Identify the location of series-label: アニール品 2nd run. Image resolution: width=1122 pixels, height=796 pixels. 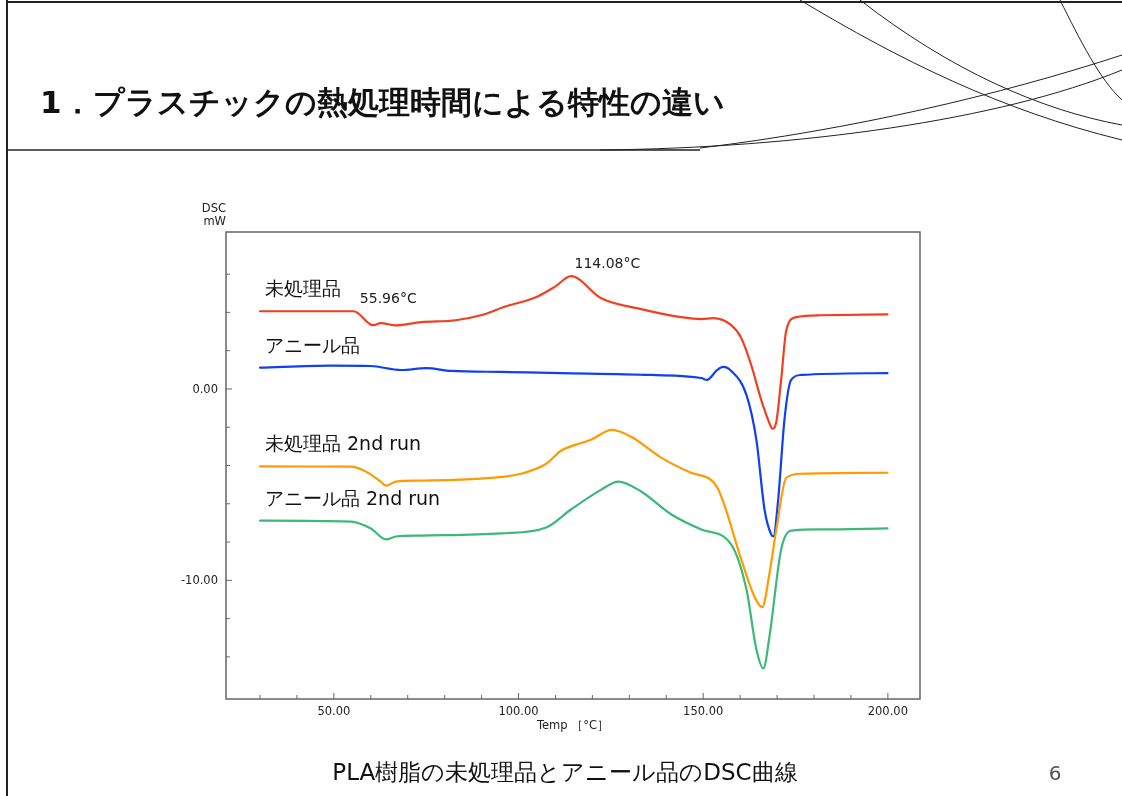
(352, 497).